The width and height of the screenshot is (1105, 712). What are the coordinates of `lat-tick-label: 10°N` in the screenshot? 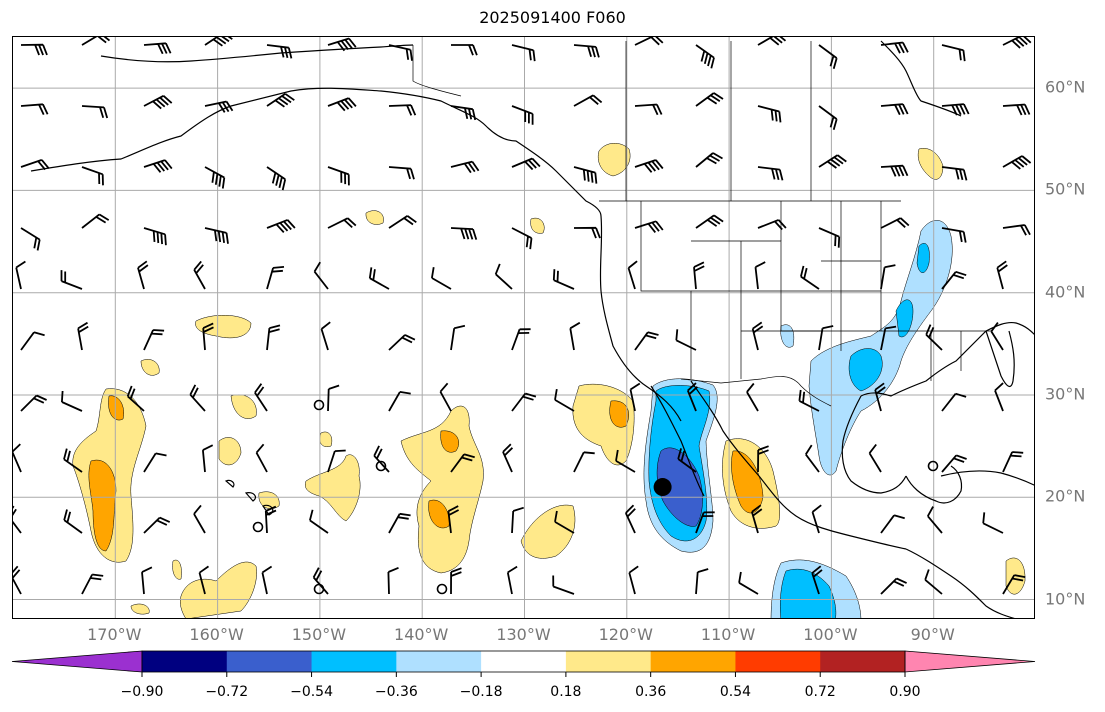 It's located at (1065, 599).